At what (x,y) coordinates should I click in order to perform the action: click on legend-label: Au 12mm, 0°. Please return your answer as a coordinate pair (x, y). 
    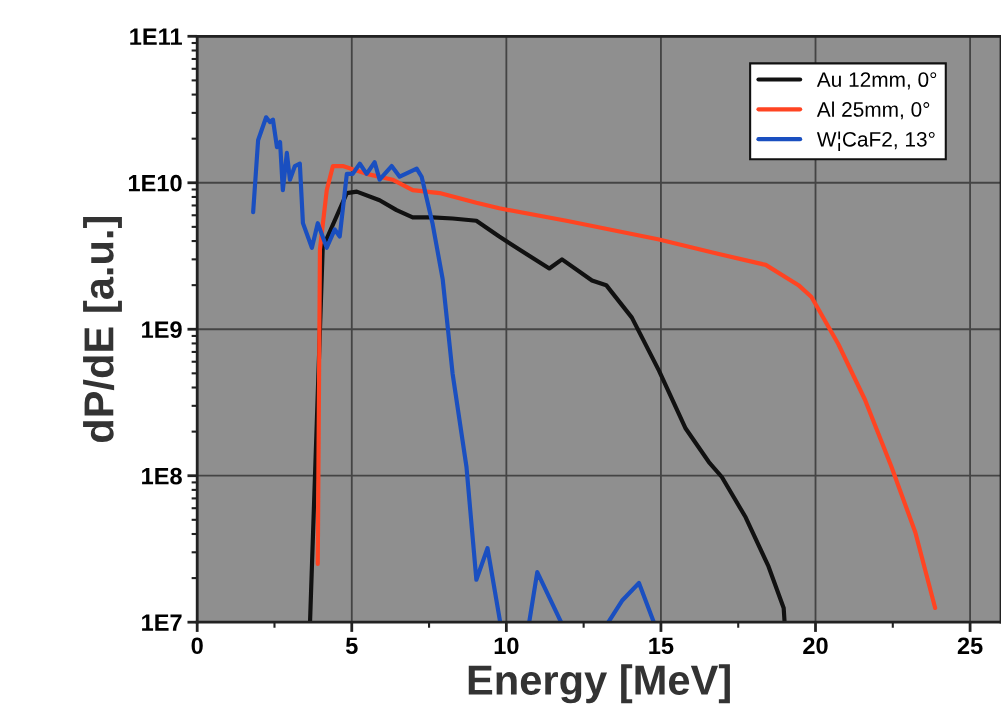
    Looking at the image, I should click on (876, 81).